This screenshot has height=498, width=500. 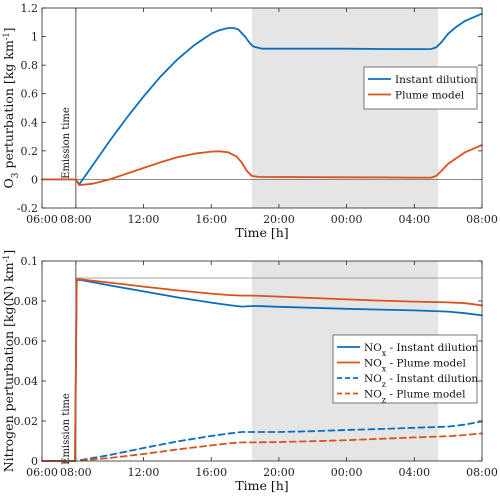 I want to click on y-tick-label: 0.04, so click(x=26, y=381).